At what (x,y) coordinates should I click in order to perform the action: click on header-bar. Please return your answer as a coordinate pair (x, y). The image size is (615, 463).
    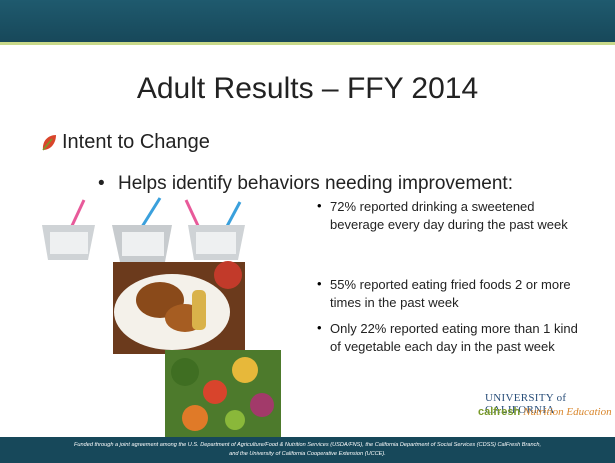
    Looking at the image, I should click on (307, 22).